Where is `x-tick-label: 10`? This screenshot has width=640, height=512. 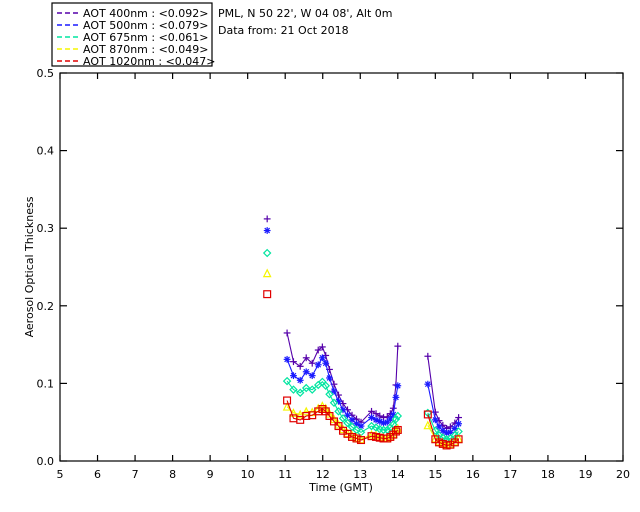 x-tick-label: 10 is located at coordinates (248, 474).